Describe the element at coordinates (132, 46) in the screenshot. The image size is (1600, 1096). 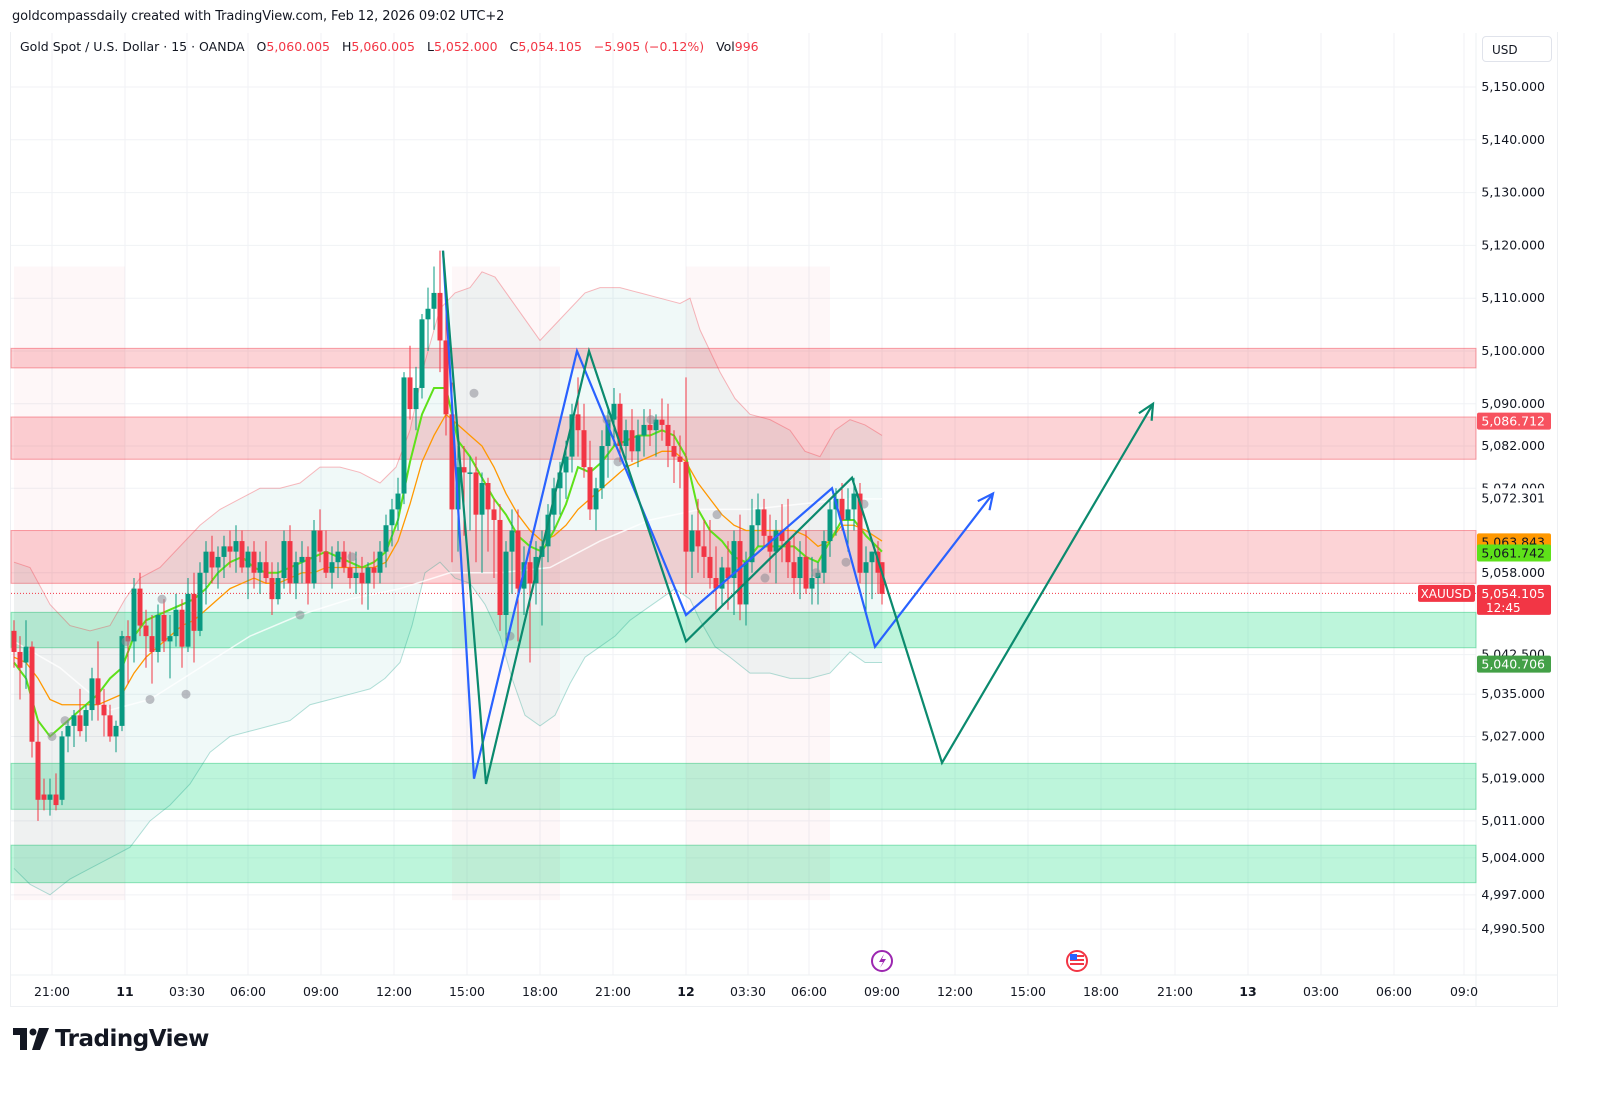
I see `symbol-name: Gold Spot / U.S. Dollar · 15 · OANDA` at that location.